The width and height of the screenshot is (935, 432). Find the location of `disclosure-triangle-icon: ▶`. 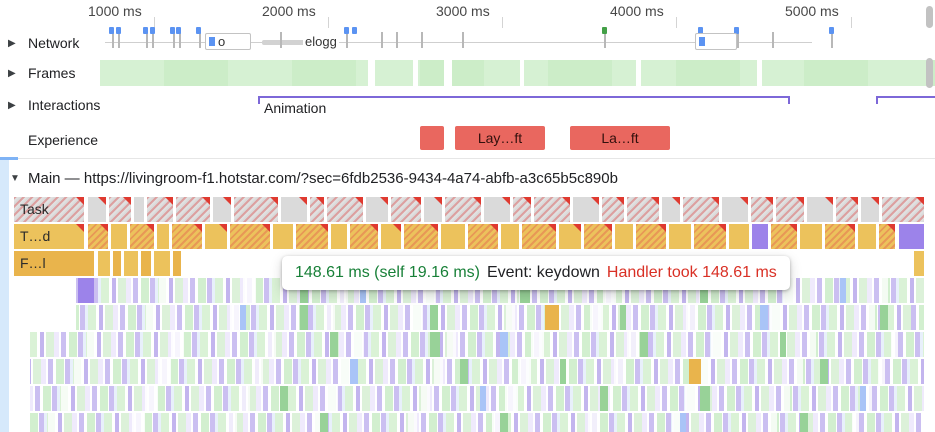

disclosure-triangle-icon: ▶ is located at coordinates (12, 43).